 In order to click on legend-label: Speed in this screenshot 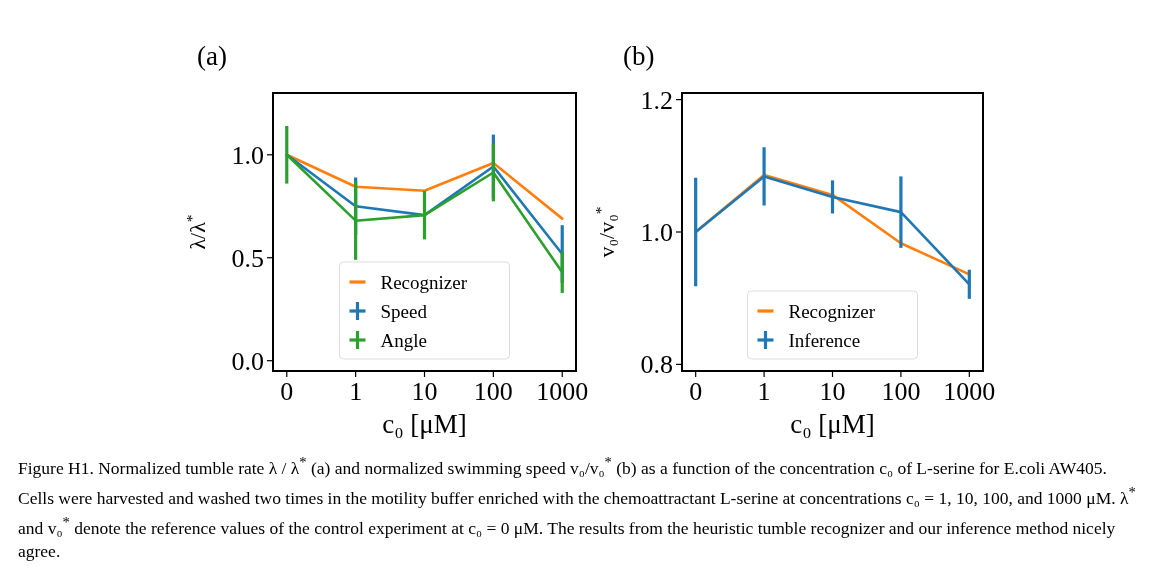, I will do `click(404, 311)`.